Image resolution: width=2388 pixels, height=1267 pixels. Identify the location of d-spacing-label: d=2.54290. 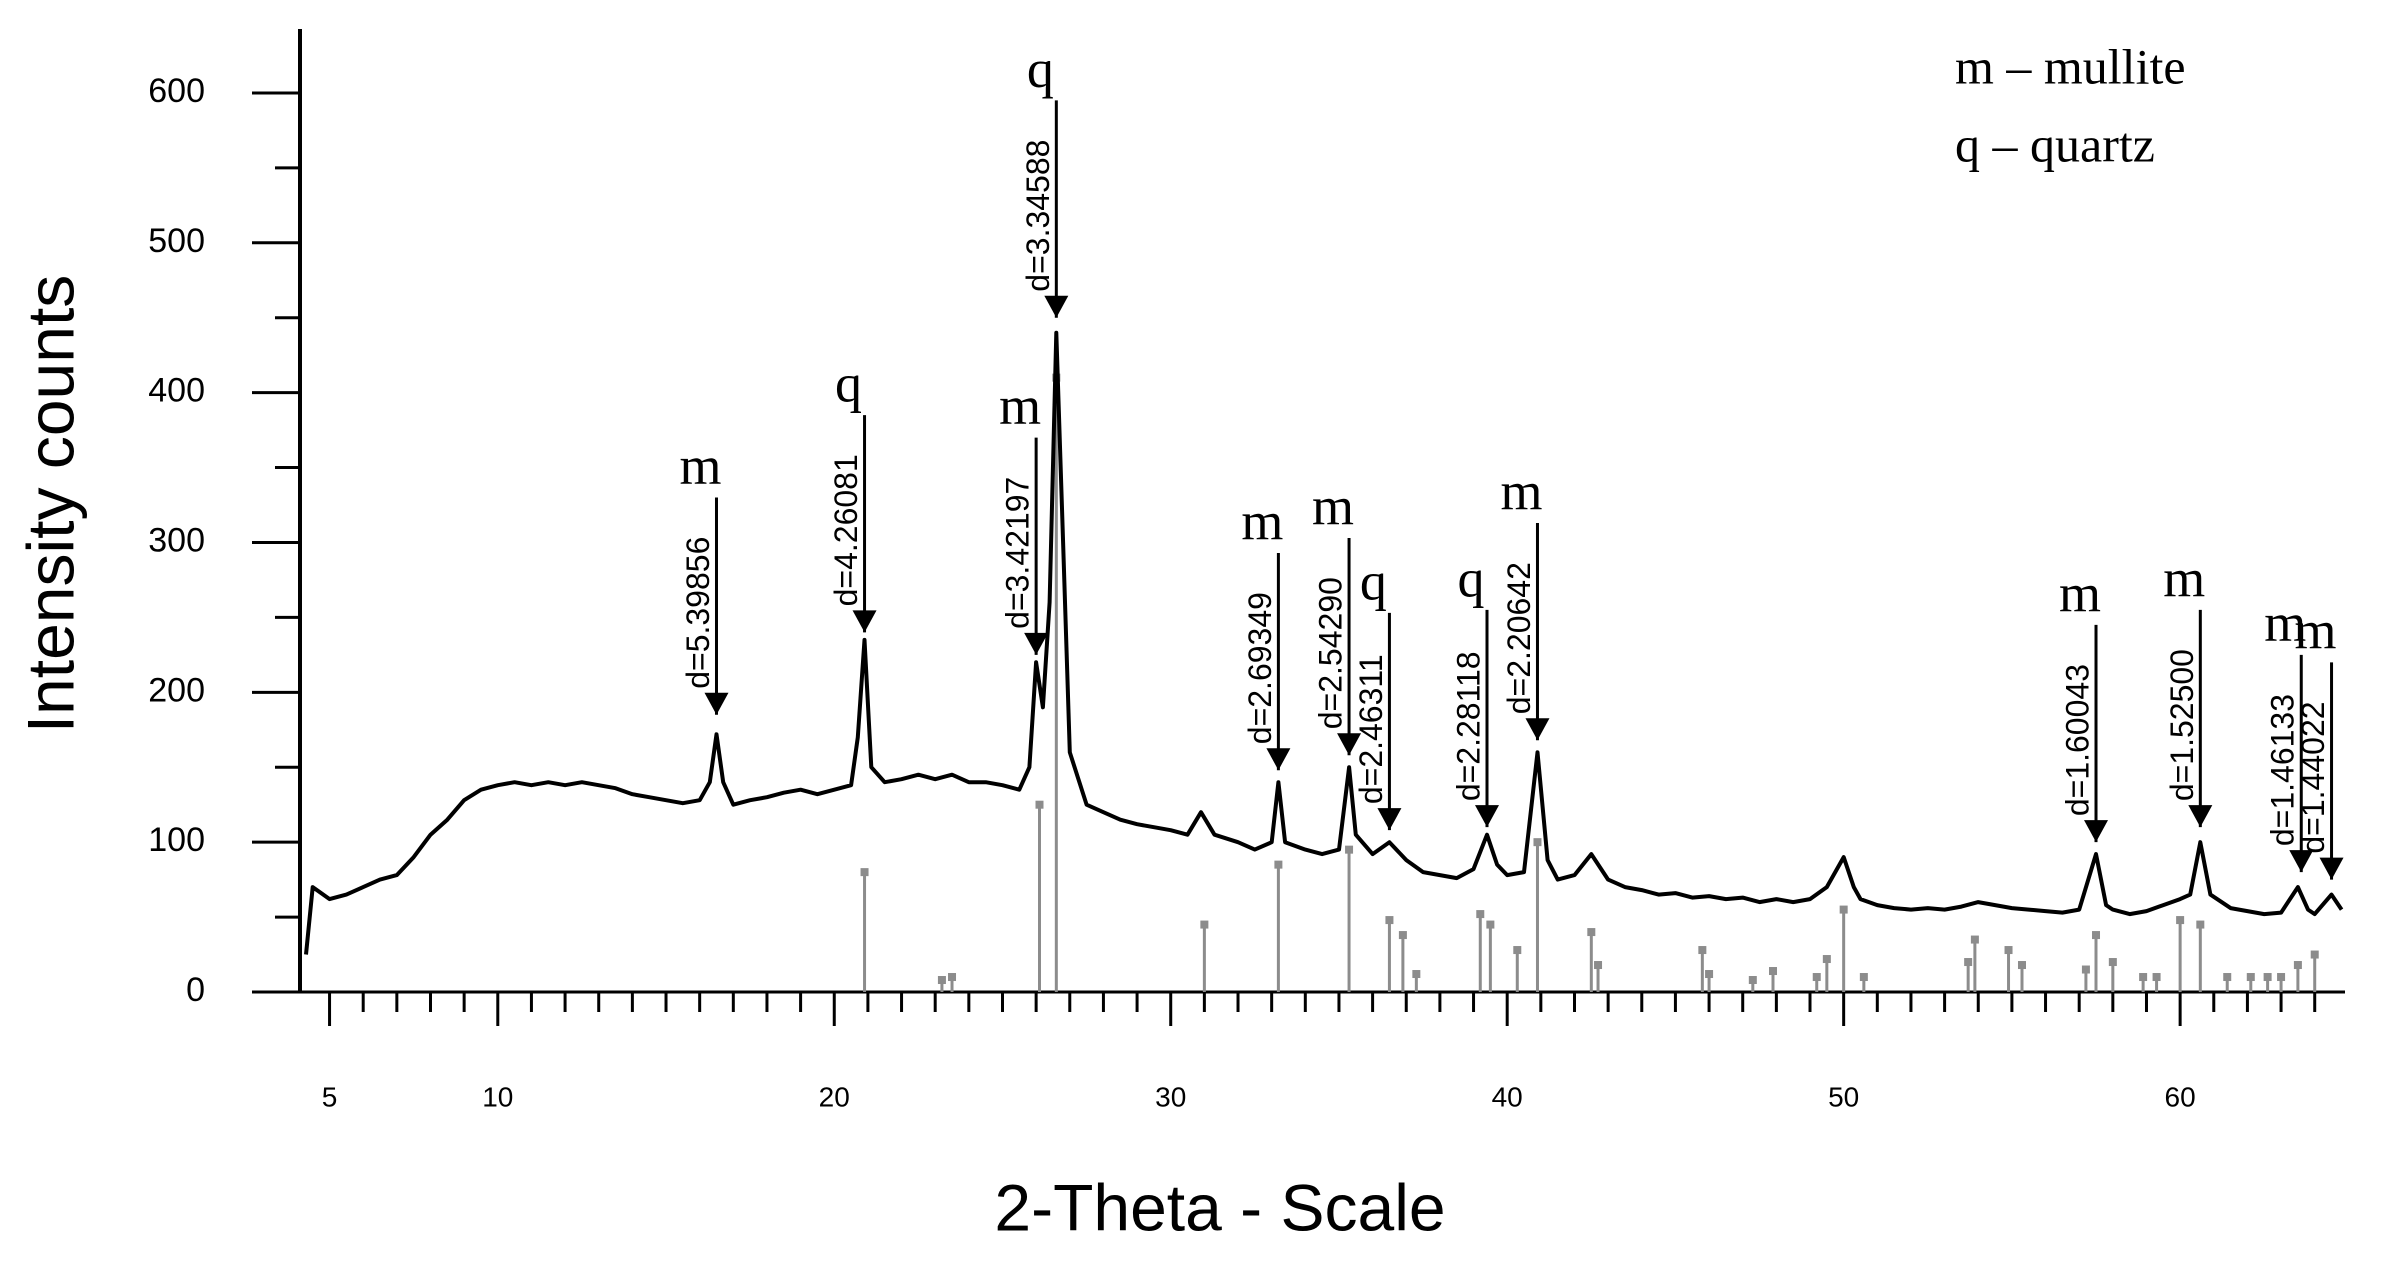
(1331, 653).